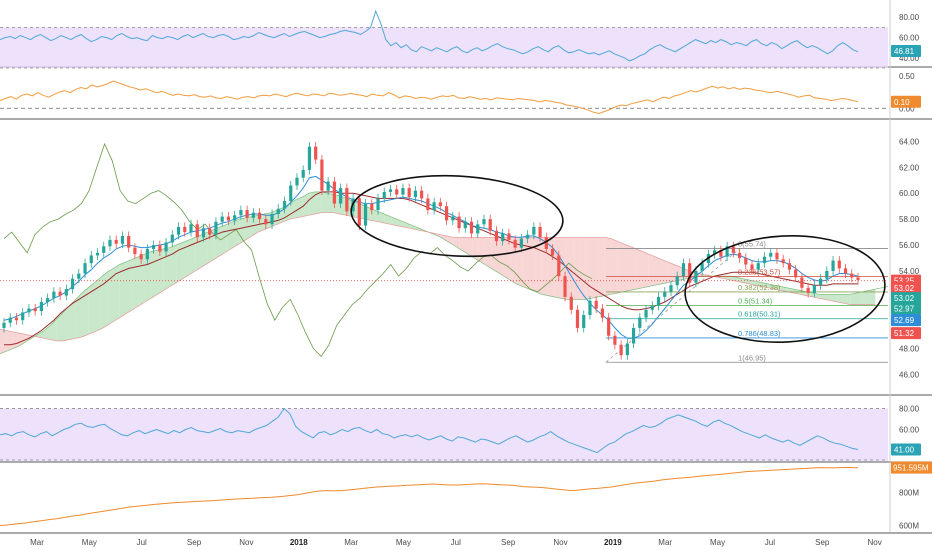 Image resolution: width=932 pixels, height=550 pixels. What do you see at coordinates (904, 281) in the screenshot?
I see `price-tag-label: 53.25` at bounding box center [904, 281].